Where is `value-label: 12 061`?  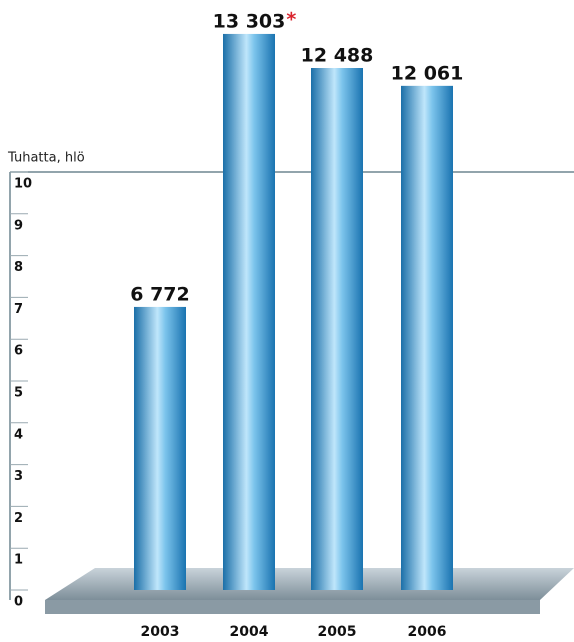 value-label: 12 061 is located at coordinates (427, 73).